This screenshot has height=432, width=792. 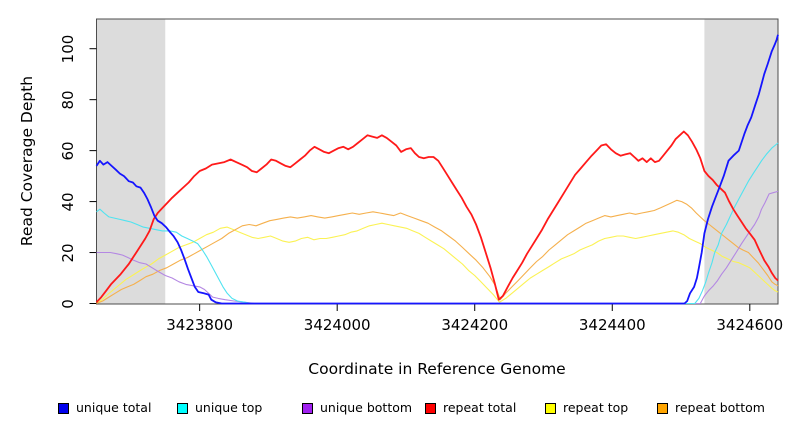 What do you see at coordinates (307, 408) in the screenshot?
I see `legend-swatch-unique-bottom` at bounding box center [307, 408].